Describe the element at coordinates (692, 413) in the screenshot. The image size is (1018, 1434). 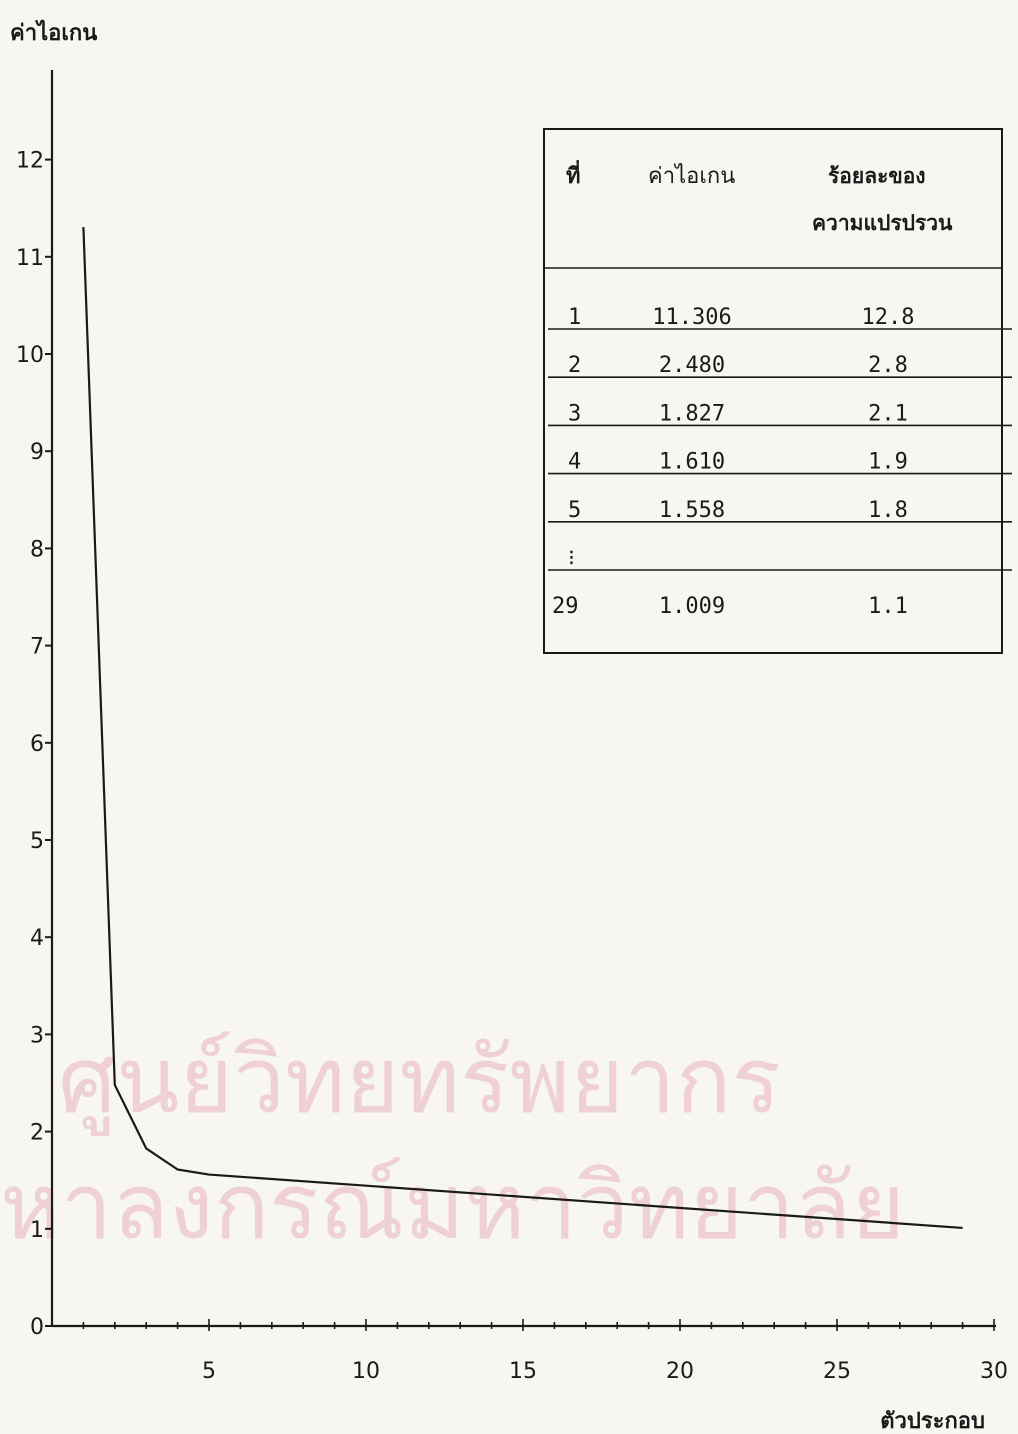
I see `table-cell-eigenvalue: 1.827` at that location.